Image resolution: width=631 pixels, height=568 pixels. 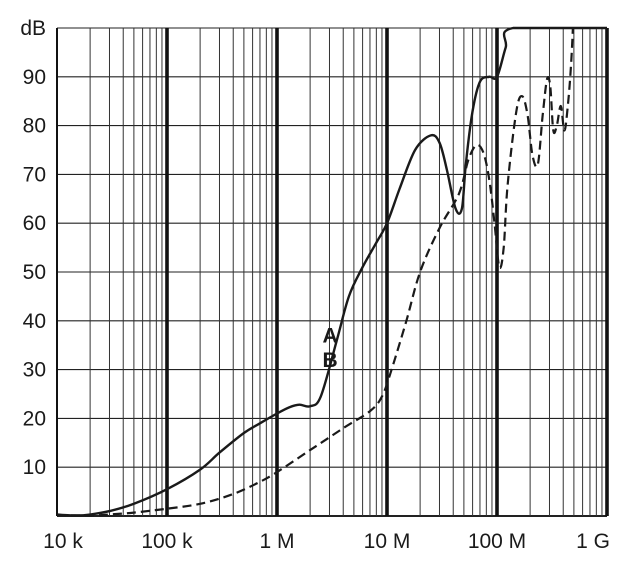 What do you see at coordinates (34, 223) in the screenshot?
I see `y-tick-label: 60` at bounding box center [34, 223].